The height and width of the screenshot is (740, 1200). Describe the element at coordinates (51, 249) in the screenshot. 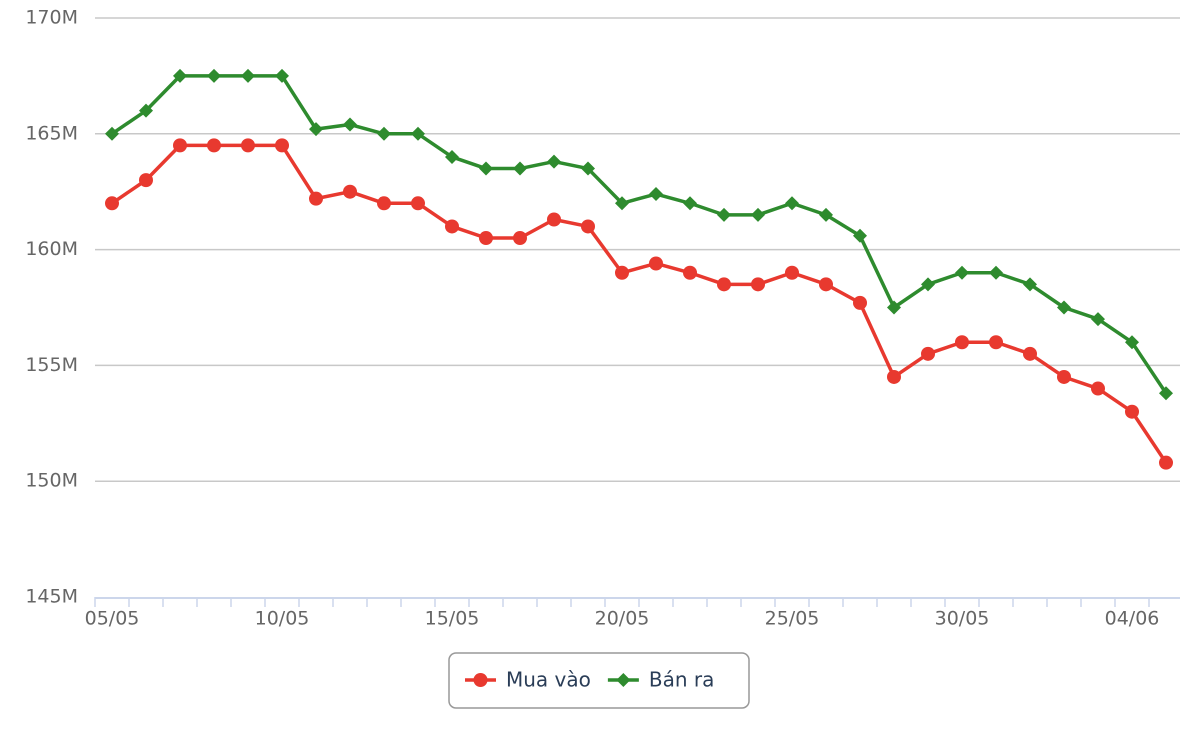

I see `y-tick-label: 160M` at that location.